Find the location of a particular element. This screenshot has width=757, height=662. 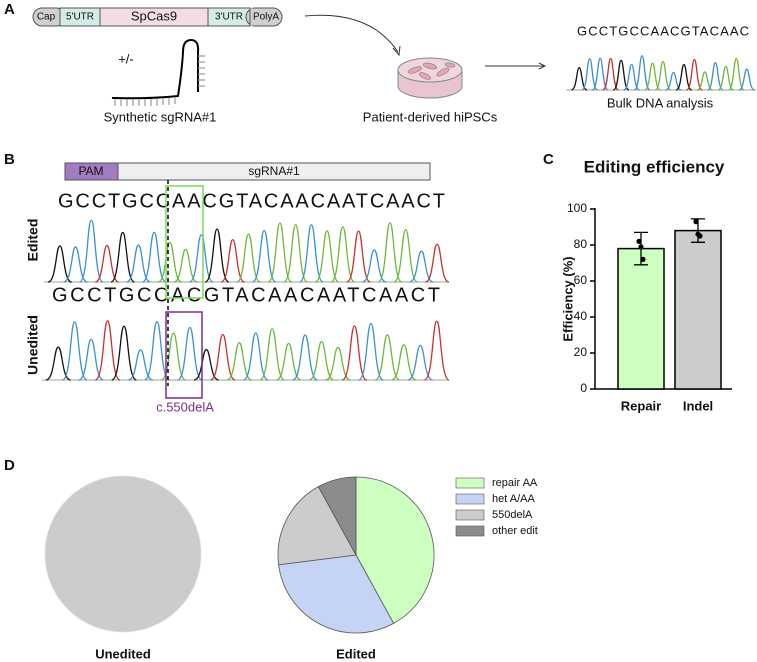

sgrna-label: Synthetic sgRNA#1 is located at coordinates (160, 116).